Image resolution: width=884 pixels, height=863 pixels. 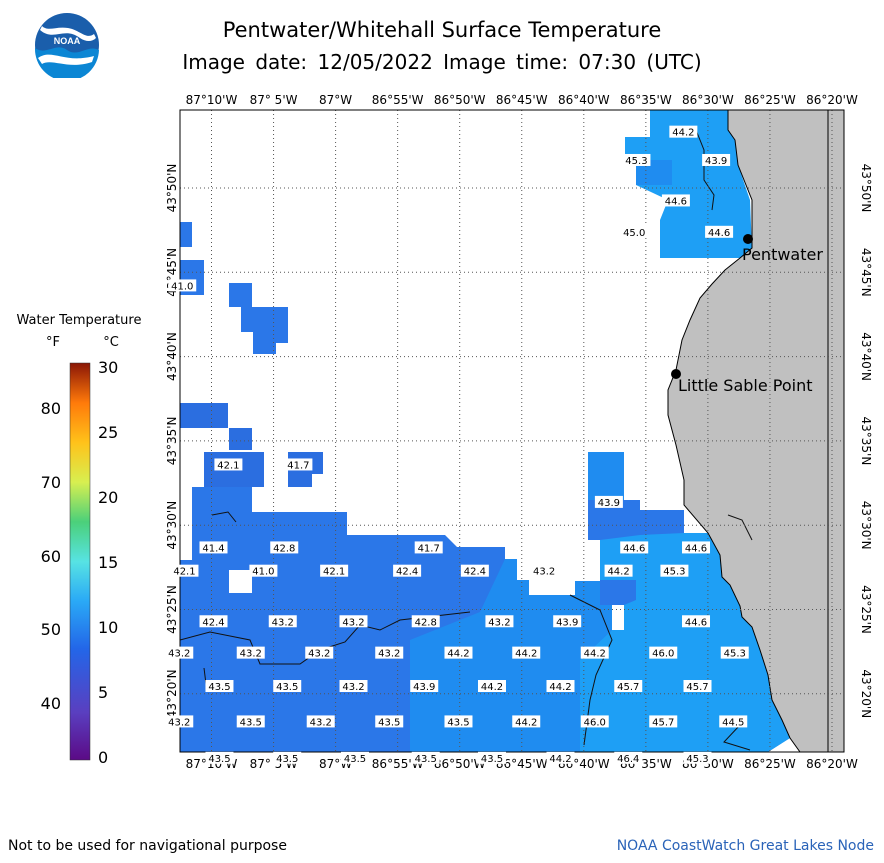 What do you see at coordinates (298, 464) in the screenshot?
I see `temperature-label: 41.7` at bounding box center [298, 464].